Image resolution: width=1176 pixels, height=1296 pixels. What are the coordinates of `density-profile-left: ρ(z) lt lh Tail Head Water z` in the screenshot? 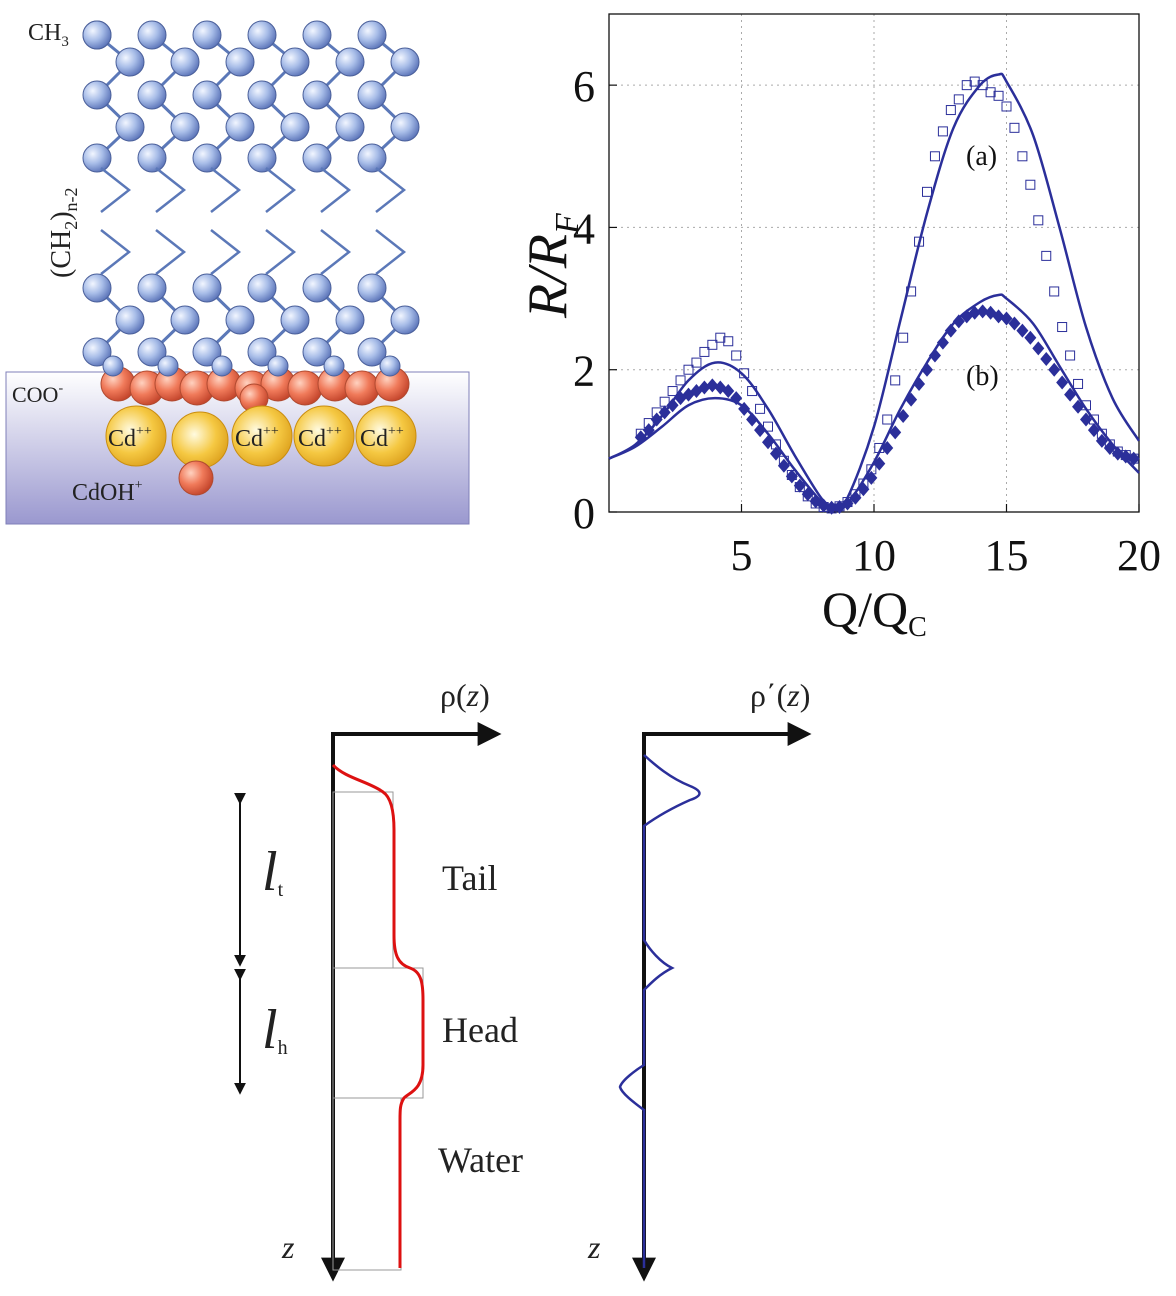 It's located at (378, 979).